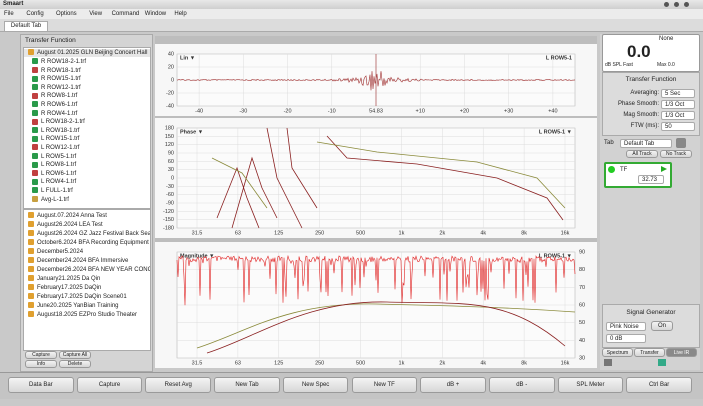 This screenshot has height=406, width=703. Describe the element at coordinates (87, 216) in the screenshot. I see `folder-row: August.07.2024 Anna Test` at that location.